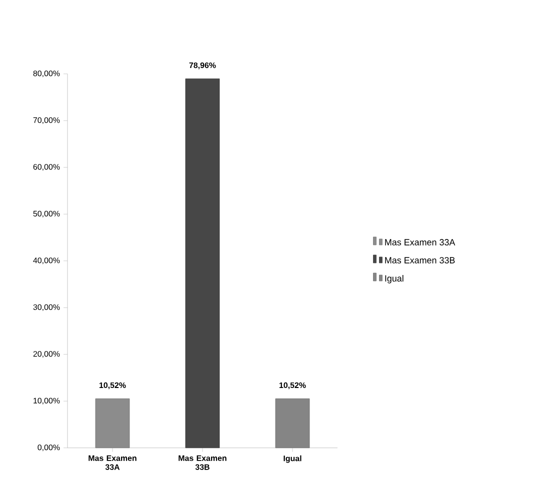  Describe the element at coordinates (420, 242) in the screenshot. I see `legend-label: Mas Examen 33A` at that location.